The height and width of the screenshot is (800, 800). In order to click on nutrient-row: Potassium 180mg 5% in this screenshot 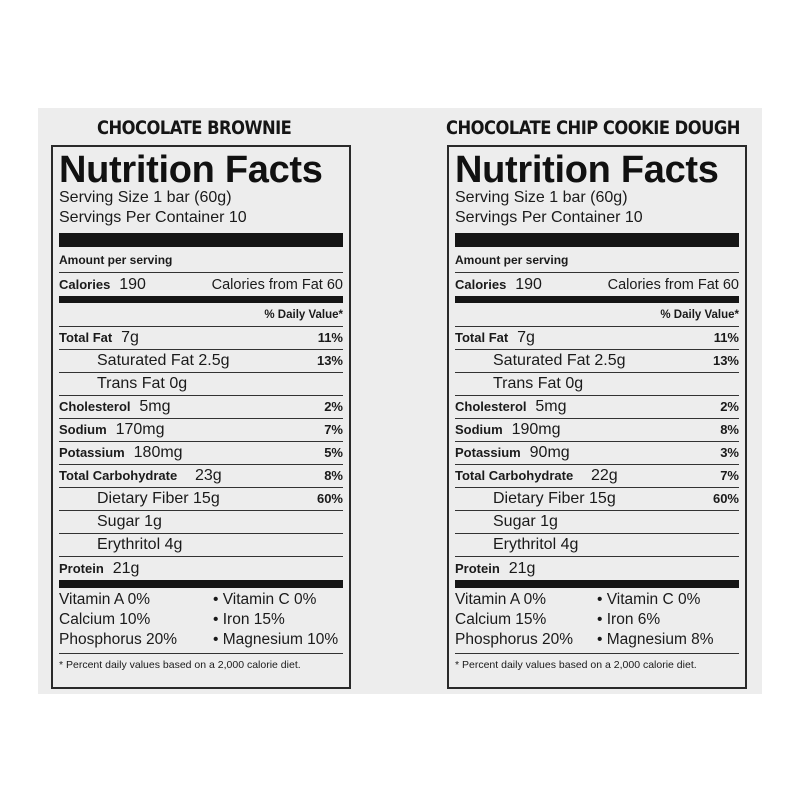, I will do `click(201, 453)`.